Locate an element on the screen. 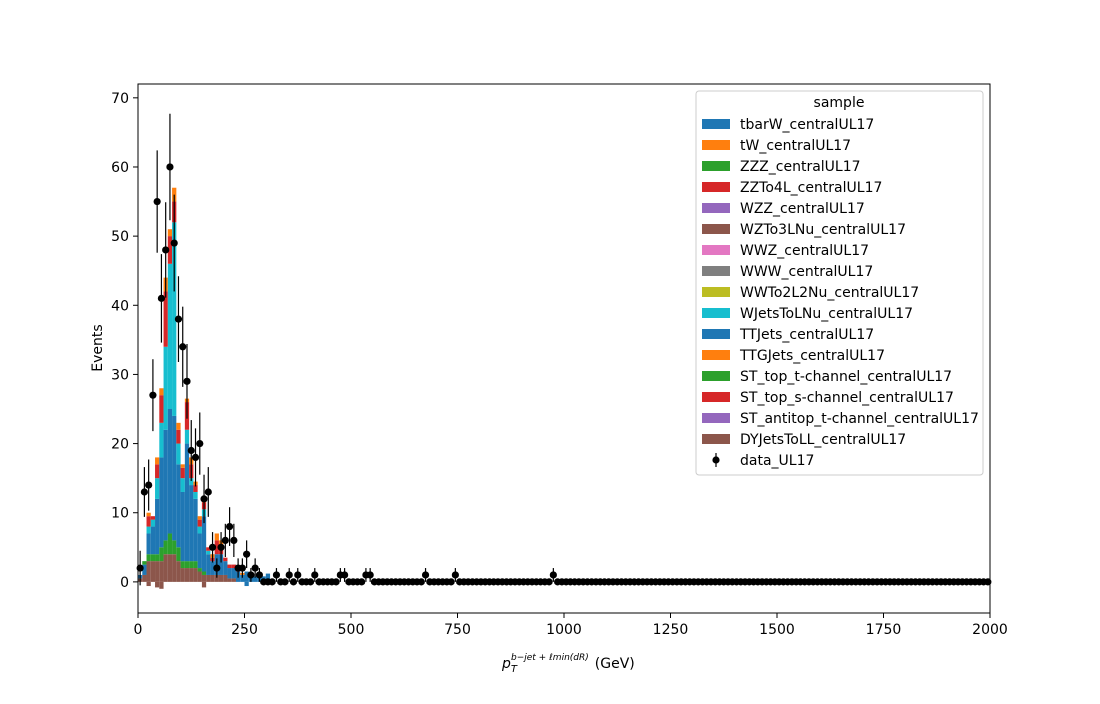 The height and width of the screenshot is (704, 1100). legend-label-5: WZTo3LNu_centralUL17 is located at coordinates (823, 230).